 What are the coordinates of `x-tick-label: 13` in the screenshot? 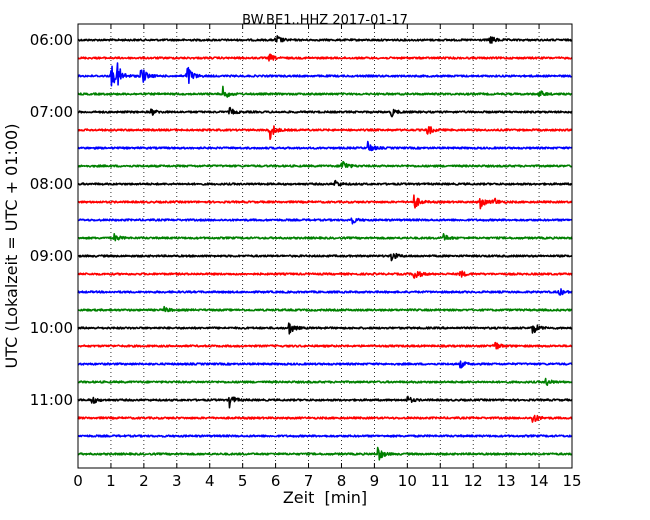 It's located at (506, 481).